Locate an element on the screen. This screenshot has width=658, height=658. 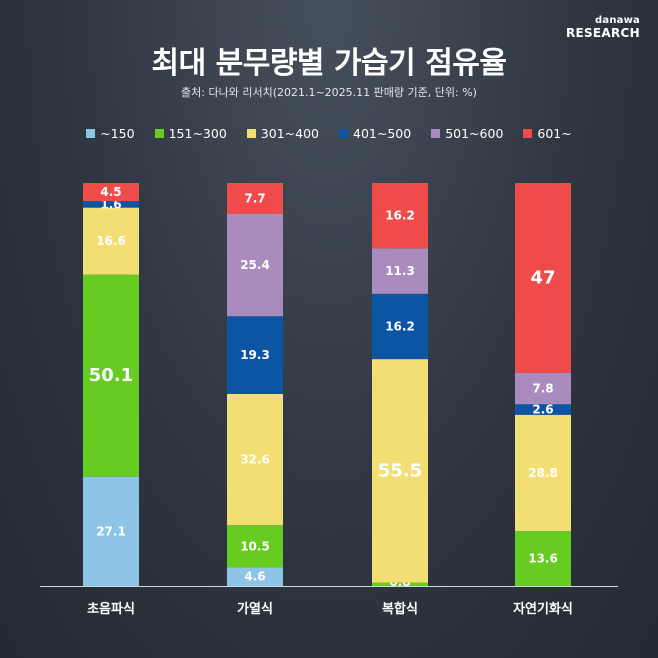
data-label: 50.1 is located at coordinates (111, 375).